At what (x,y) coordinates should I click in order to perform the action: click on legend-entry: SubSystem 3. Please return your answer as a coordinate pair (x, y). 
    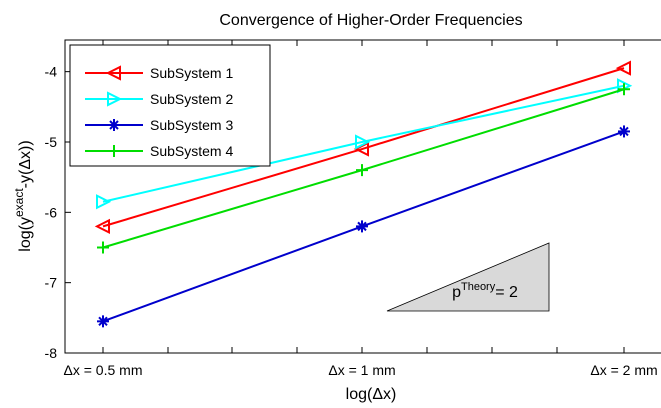
    Looking at the image, I should click on (159, 125).